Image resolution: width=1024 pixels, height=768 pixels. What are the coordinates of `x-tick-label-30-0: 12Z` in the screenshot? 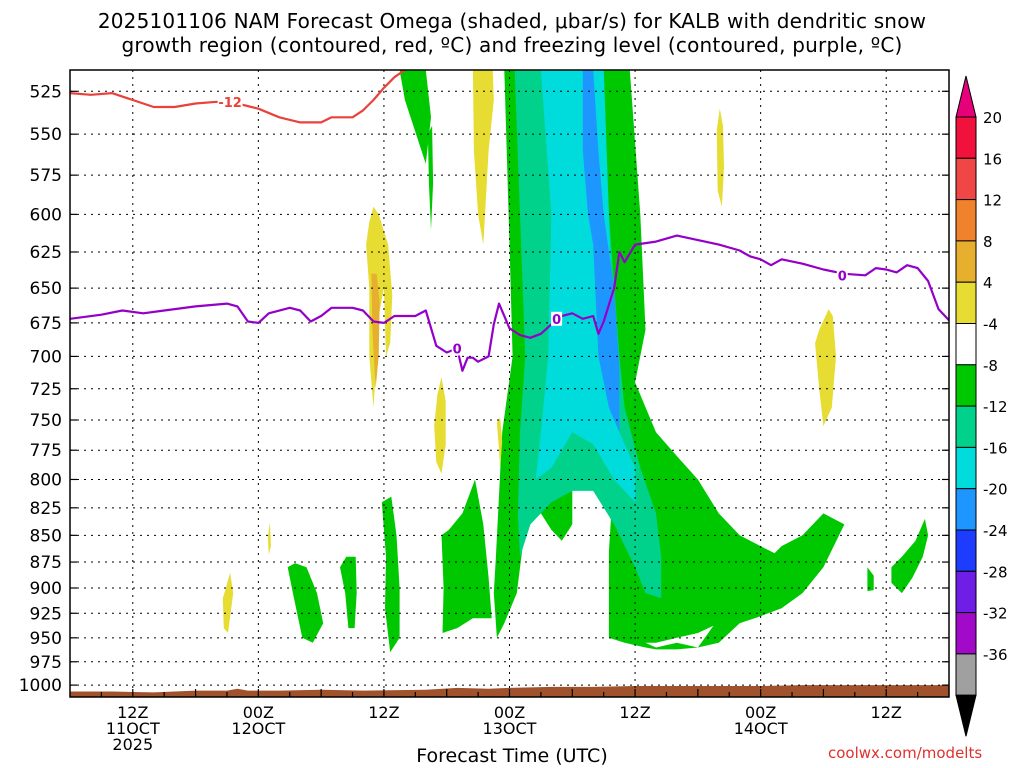 It's located at (383, 712).